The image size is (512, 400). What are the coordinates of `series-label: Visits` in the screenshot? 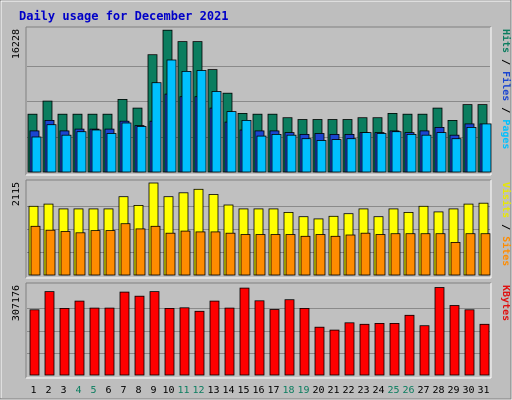 It's located at (506, 200).